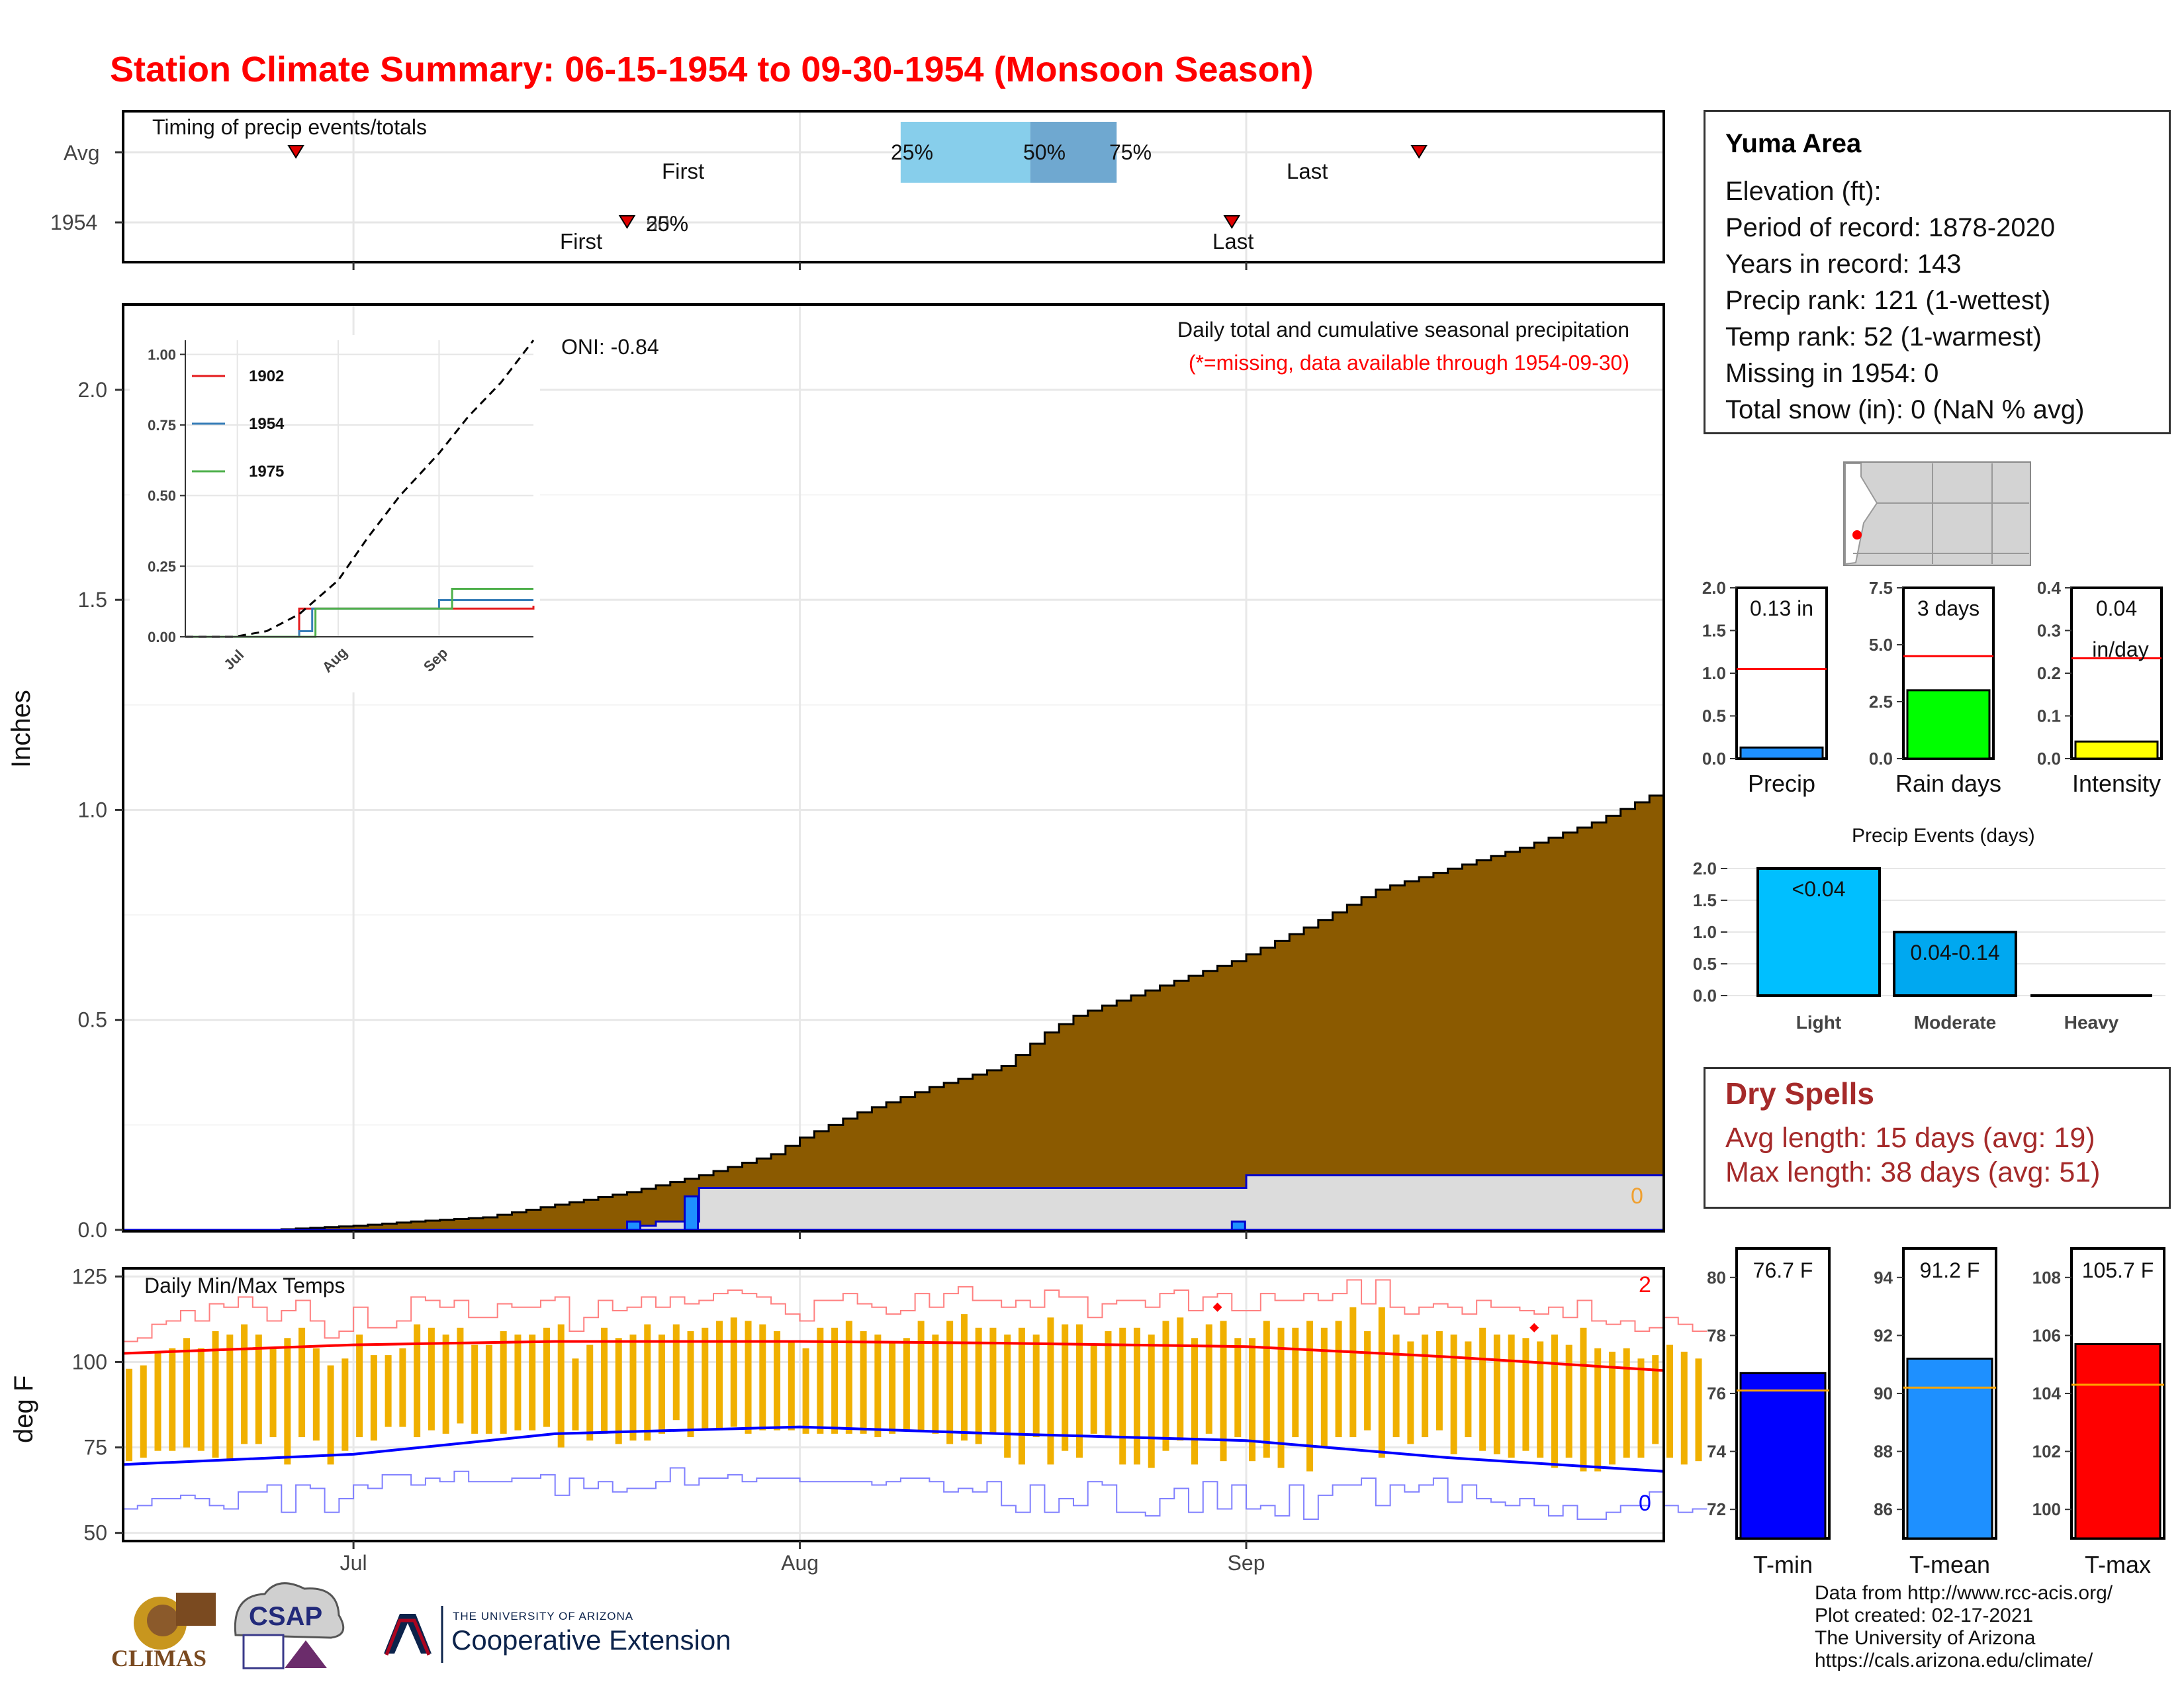 This screenshot has height=1688, width=2184. What do you see at coordinates (1714, 716) in the screenshot?
I see `precip-gauge-tick-label: 0.5` at bounding box center [1714, 716].